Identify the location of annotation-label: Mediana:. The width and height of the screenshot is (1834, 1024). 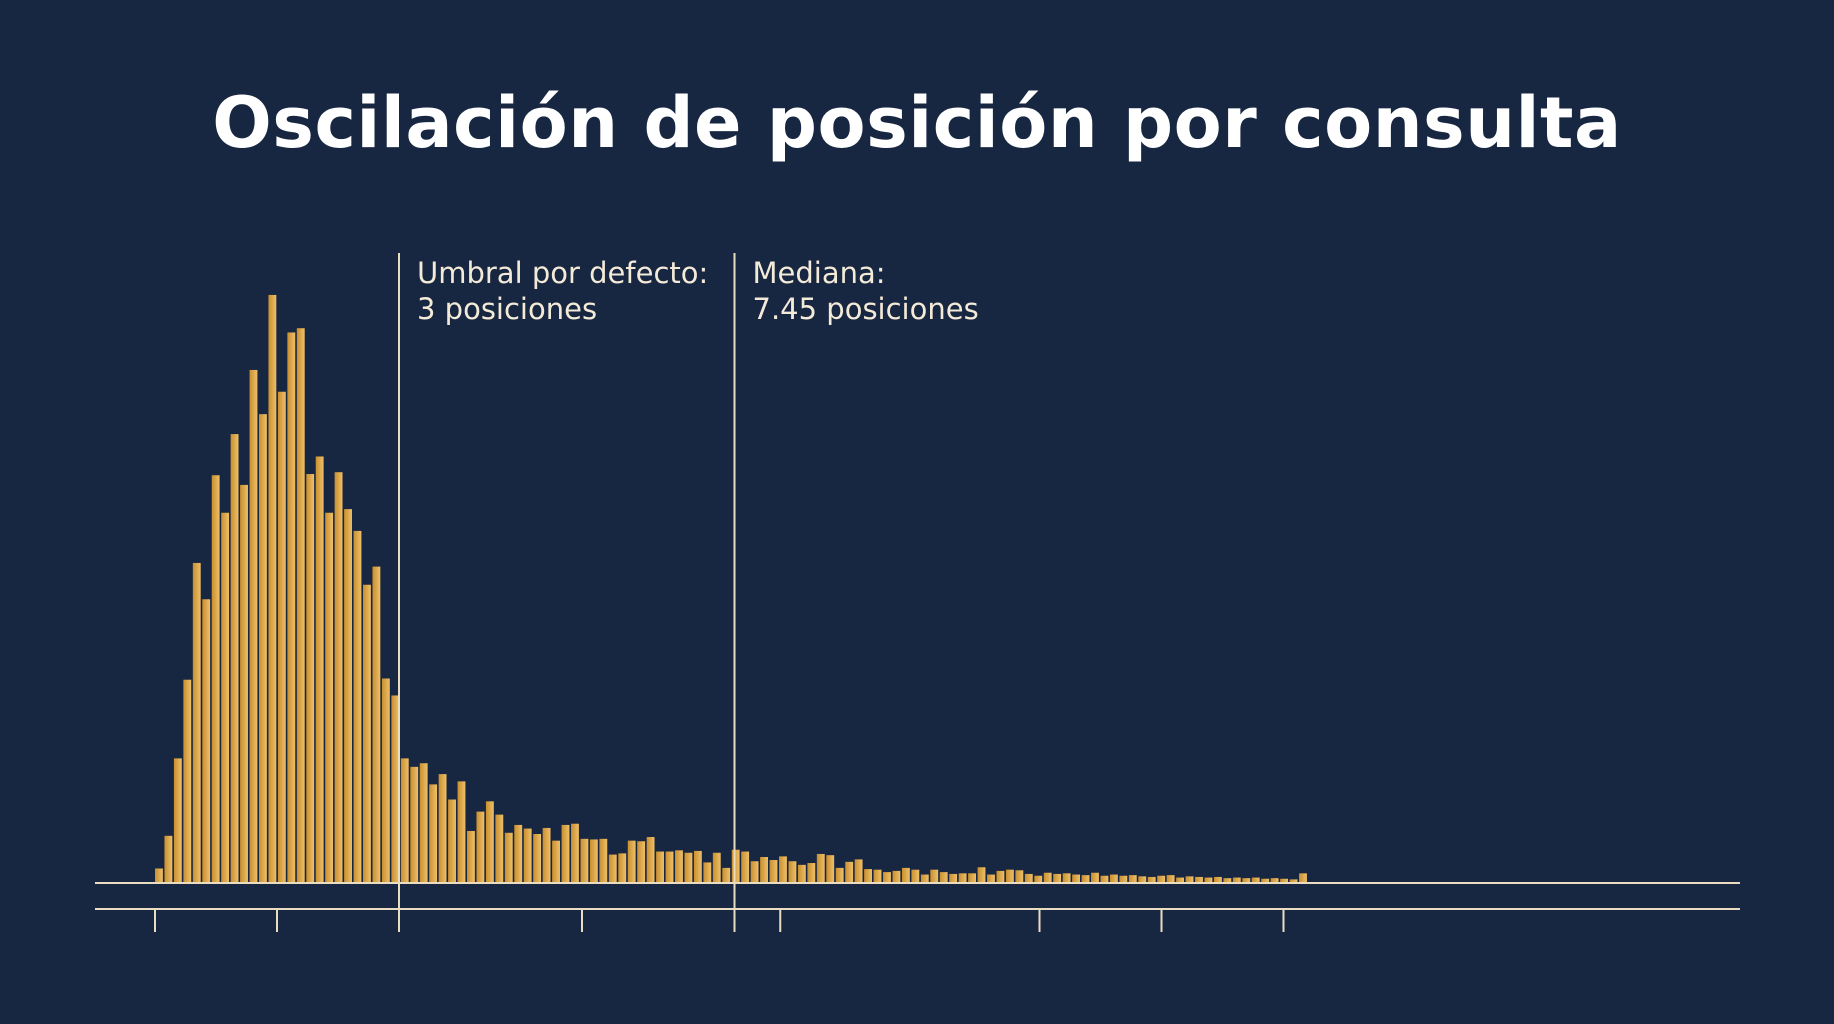
(819, 273).